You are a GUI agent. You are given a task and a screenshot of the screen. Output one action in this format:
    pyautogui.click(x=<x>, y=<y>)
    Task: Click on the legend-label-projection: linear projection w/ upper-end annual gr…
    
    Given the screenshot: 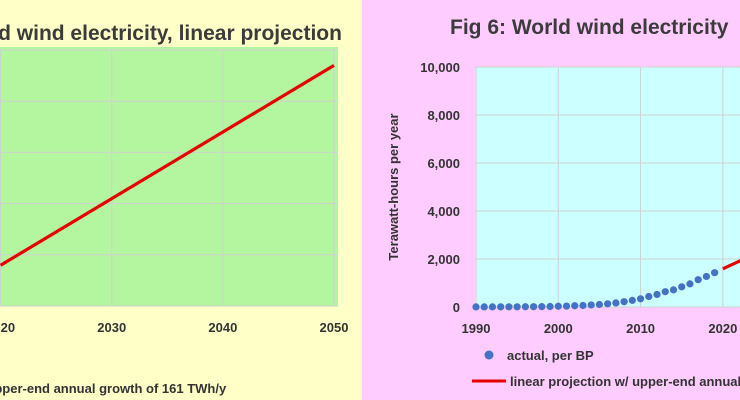 What is the action you would take?
    pyautogui.click(x=625, y=381)
    